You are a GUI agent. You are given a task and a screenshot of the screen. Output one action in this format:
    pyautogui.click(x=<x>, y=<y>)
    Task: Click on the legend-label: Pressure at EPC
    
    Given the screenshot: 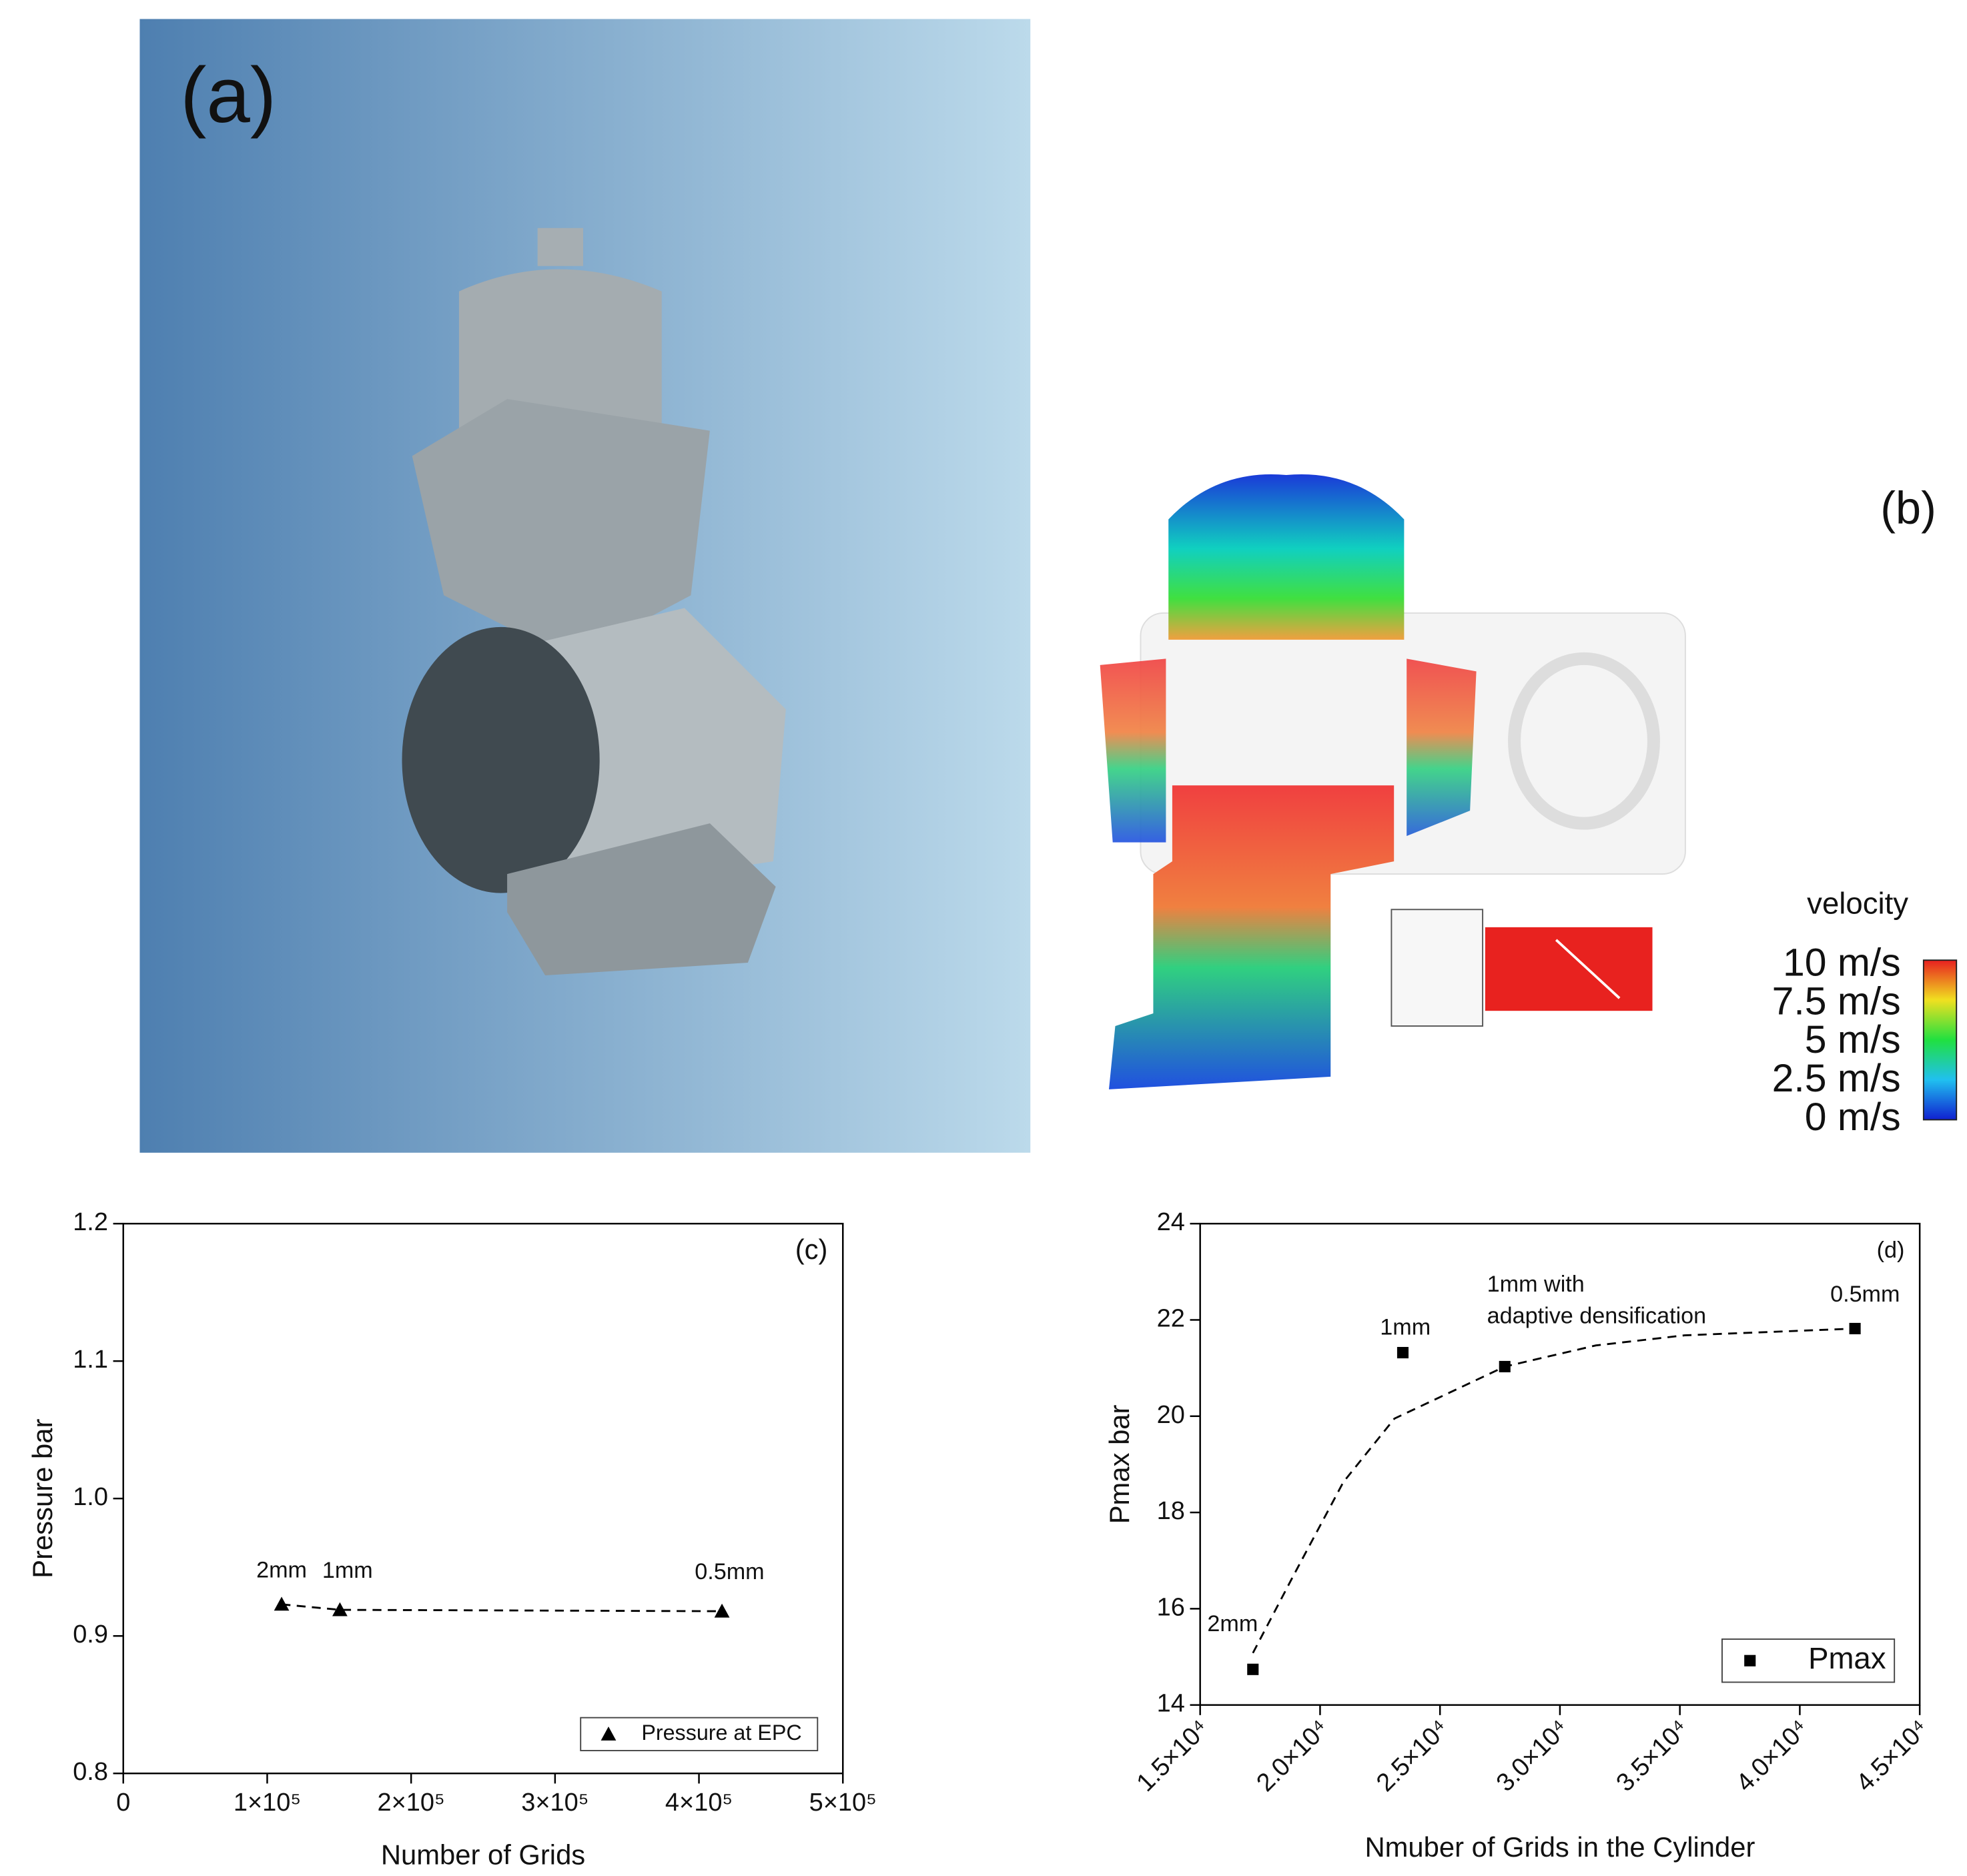 What is the action you would take?
    pyautogui.click(x=721, y=1733)
    